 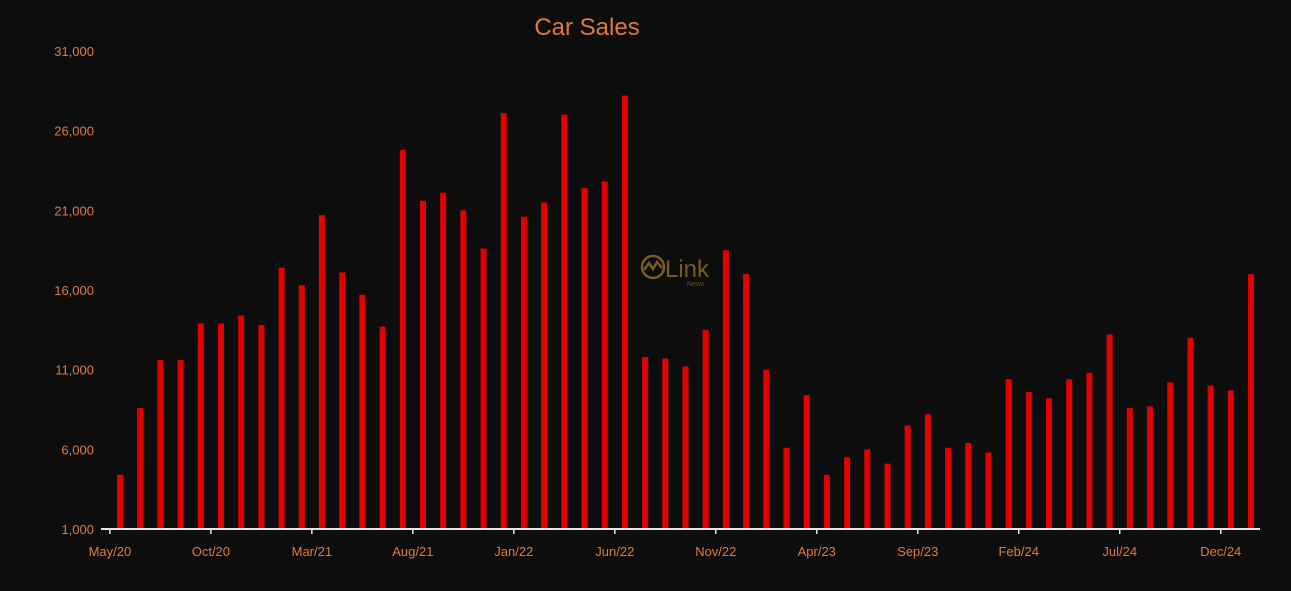 What do you see at coordinates (312, 551) in the screenshot?
I see `x-tick-label: Mar/21` at bounding box center [312, 551].